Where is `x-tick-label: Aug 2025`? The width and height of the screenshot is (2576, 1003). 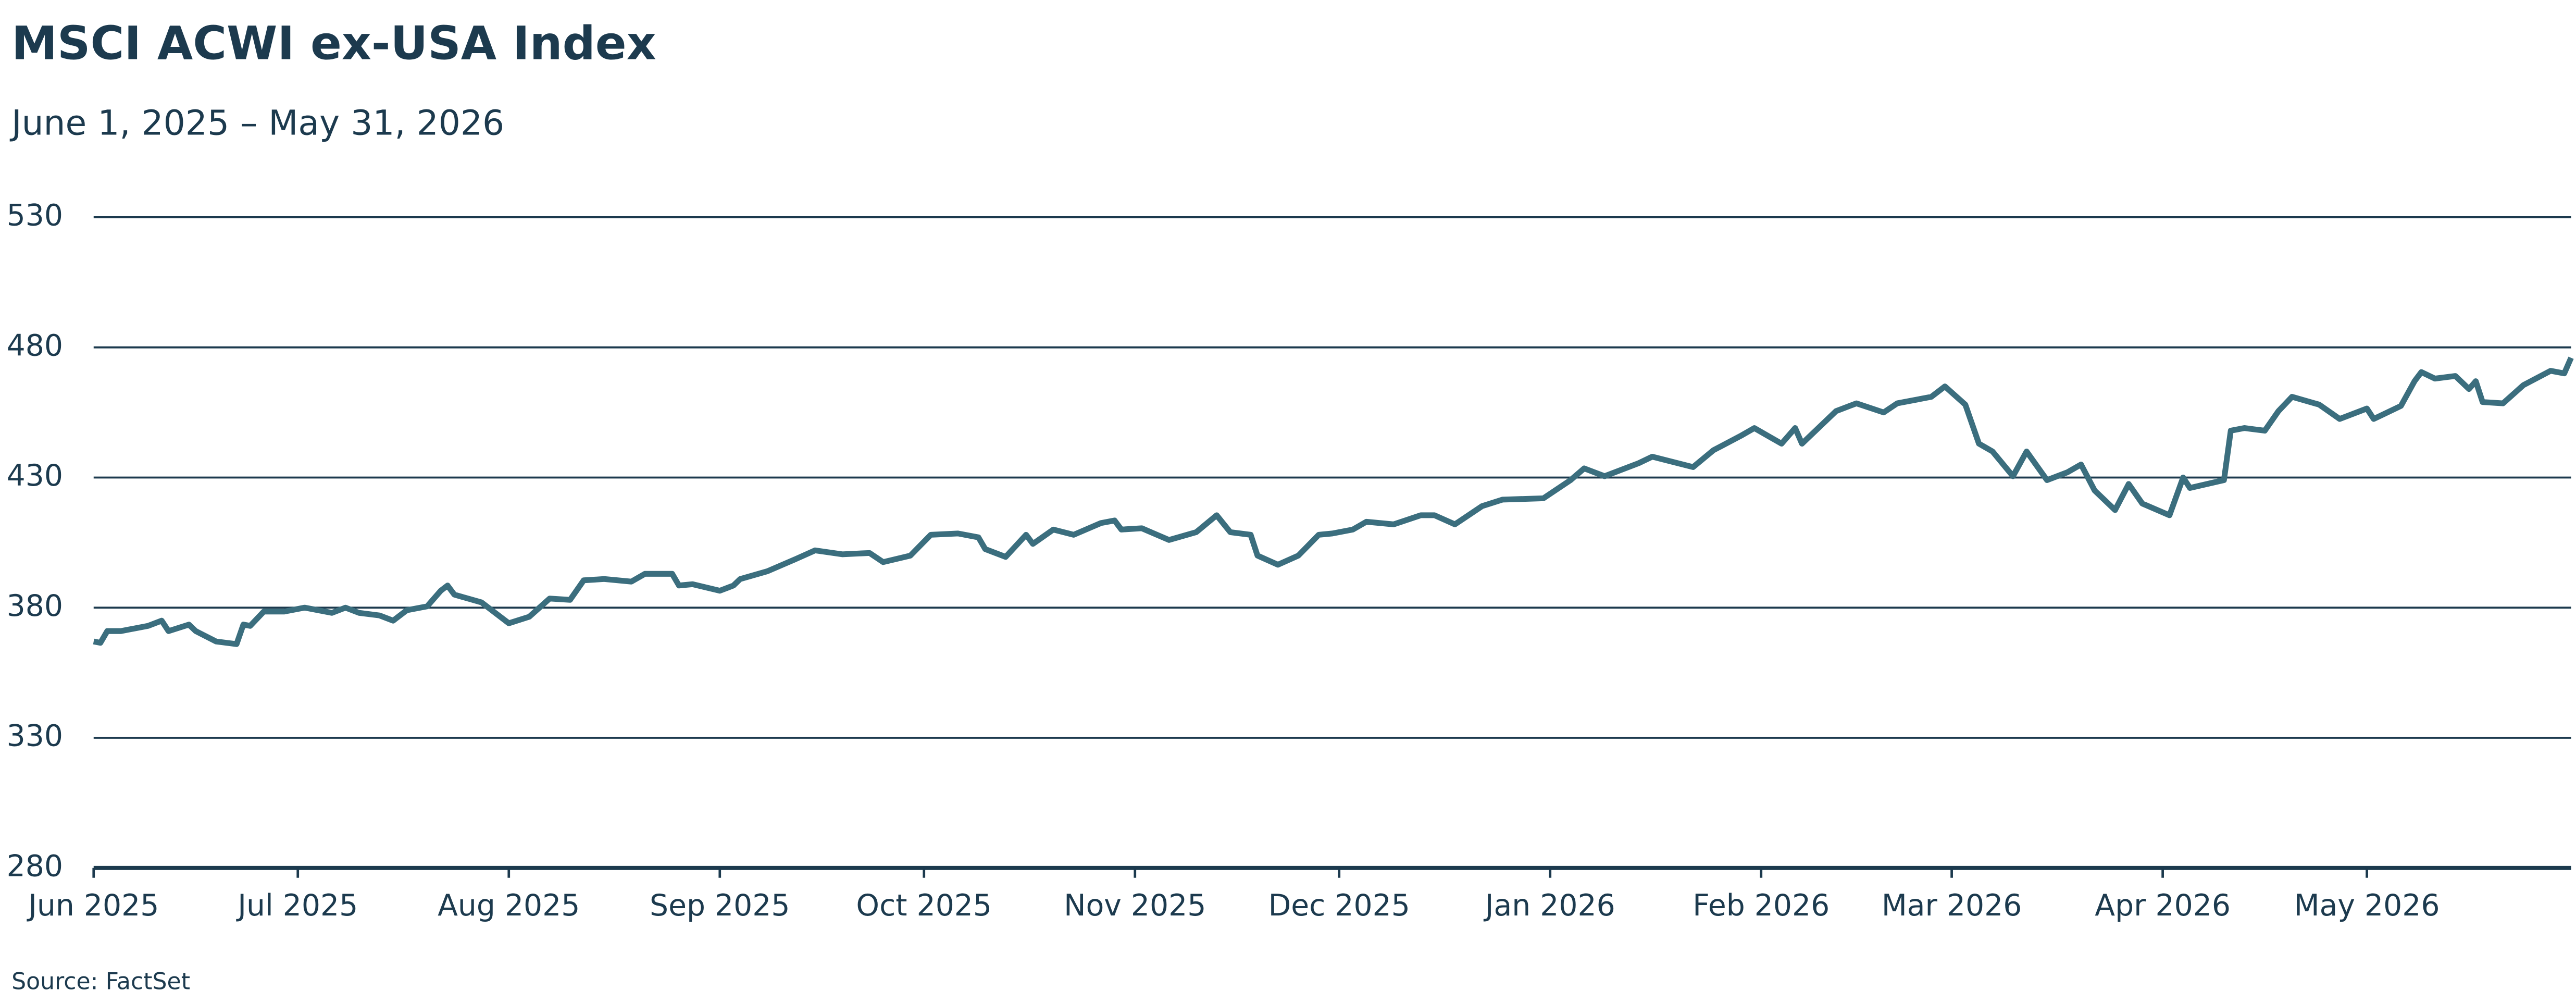 x-tick-label: Aug 2025 is located at coordinates (509, 906).